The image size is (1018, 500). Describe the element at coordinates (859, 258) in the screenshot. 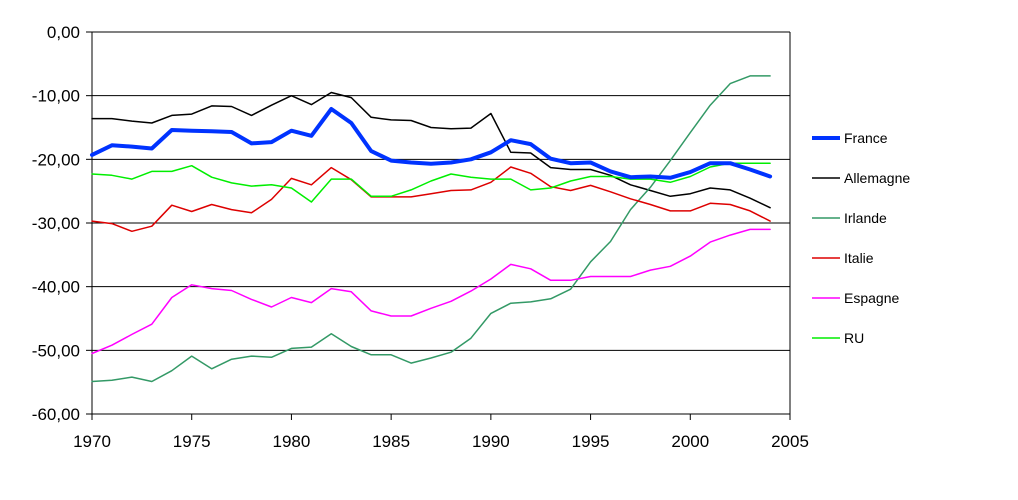

I see `legend-label-italie: Italie` at that location.